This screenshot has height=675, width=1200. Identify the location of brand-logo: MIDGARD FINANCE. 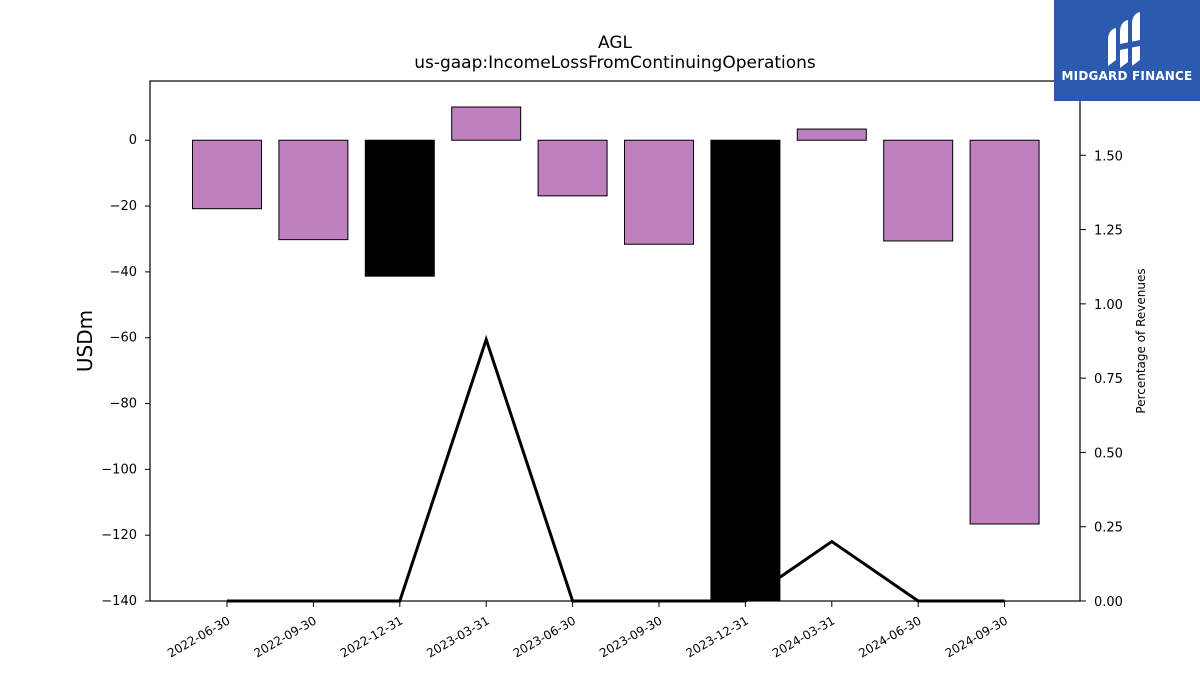
(1127, 50).